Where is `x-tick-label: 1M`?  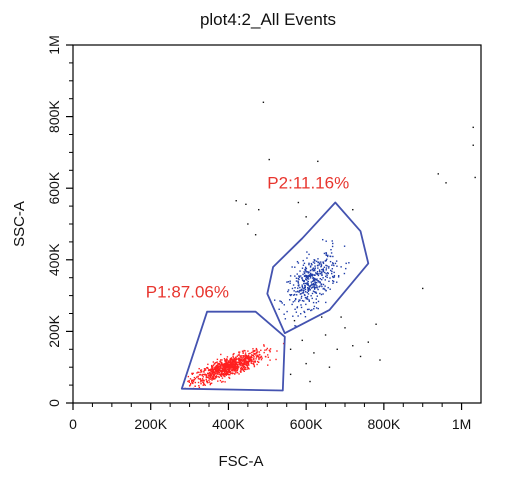 x-tick-label: 1M is located at coordinates (461, 424).